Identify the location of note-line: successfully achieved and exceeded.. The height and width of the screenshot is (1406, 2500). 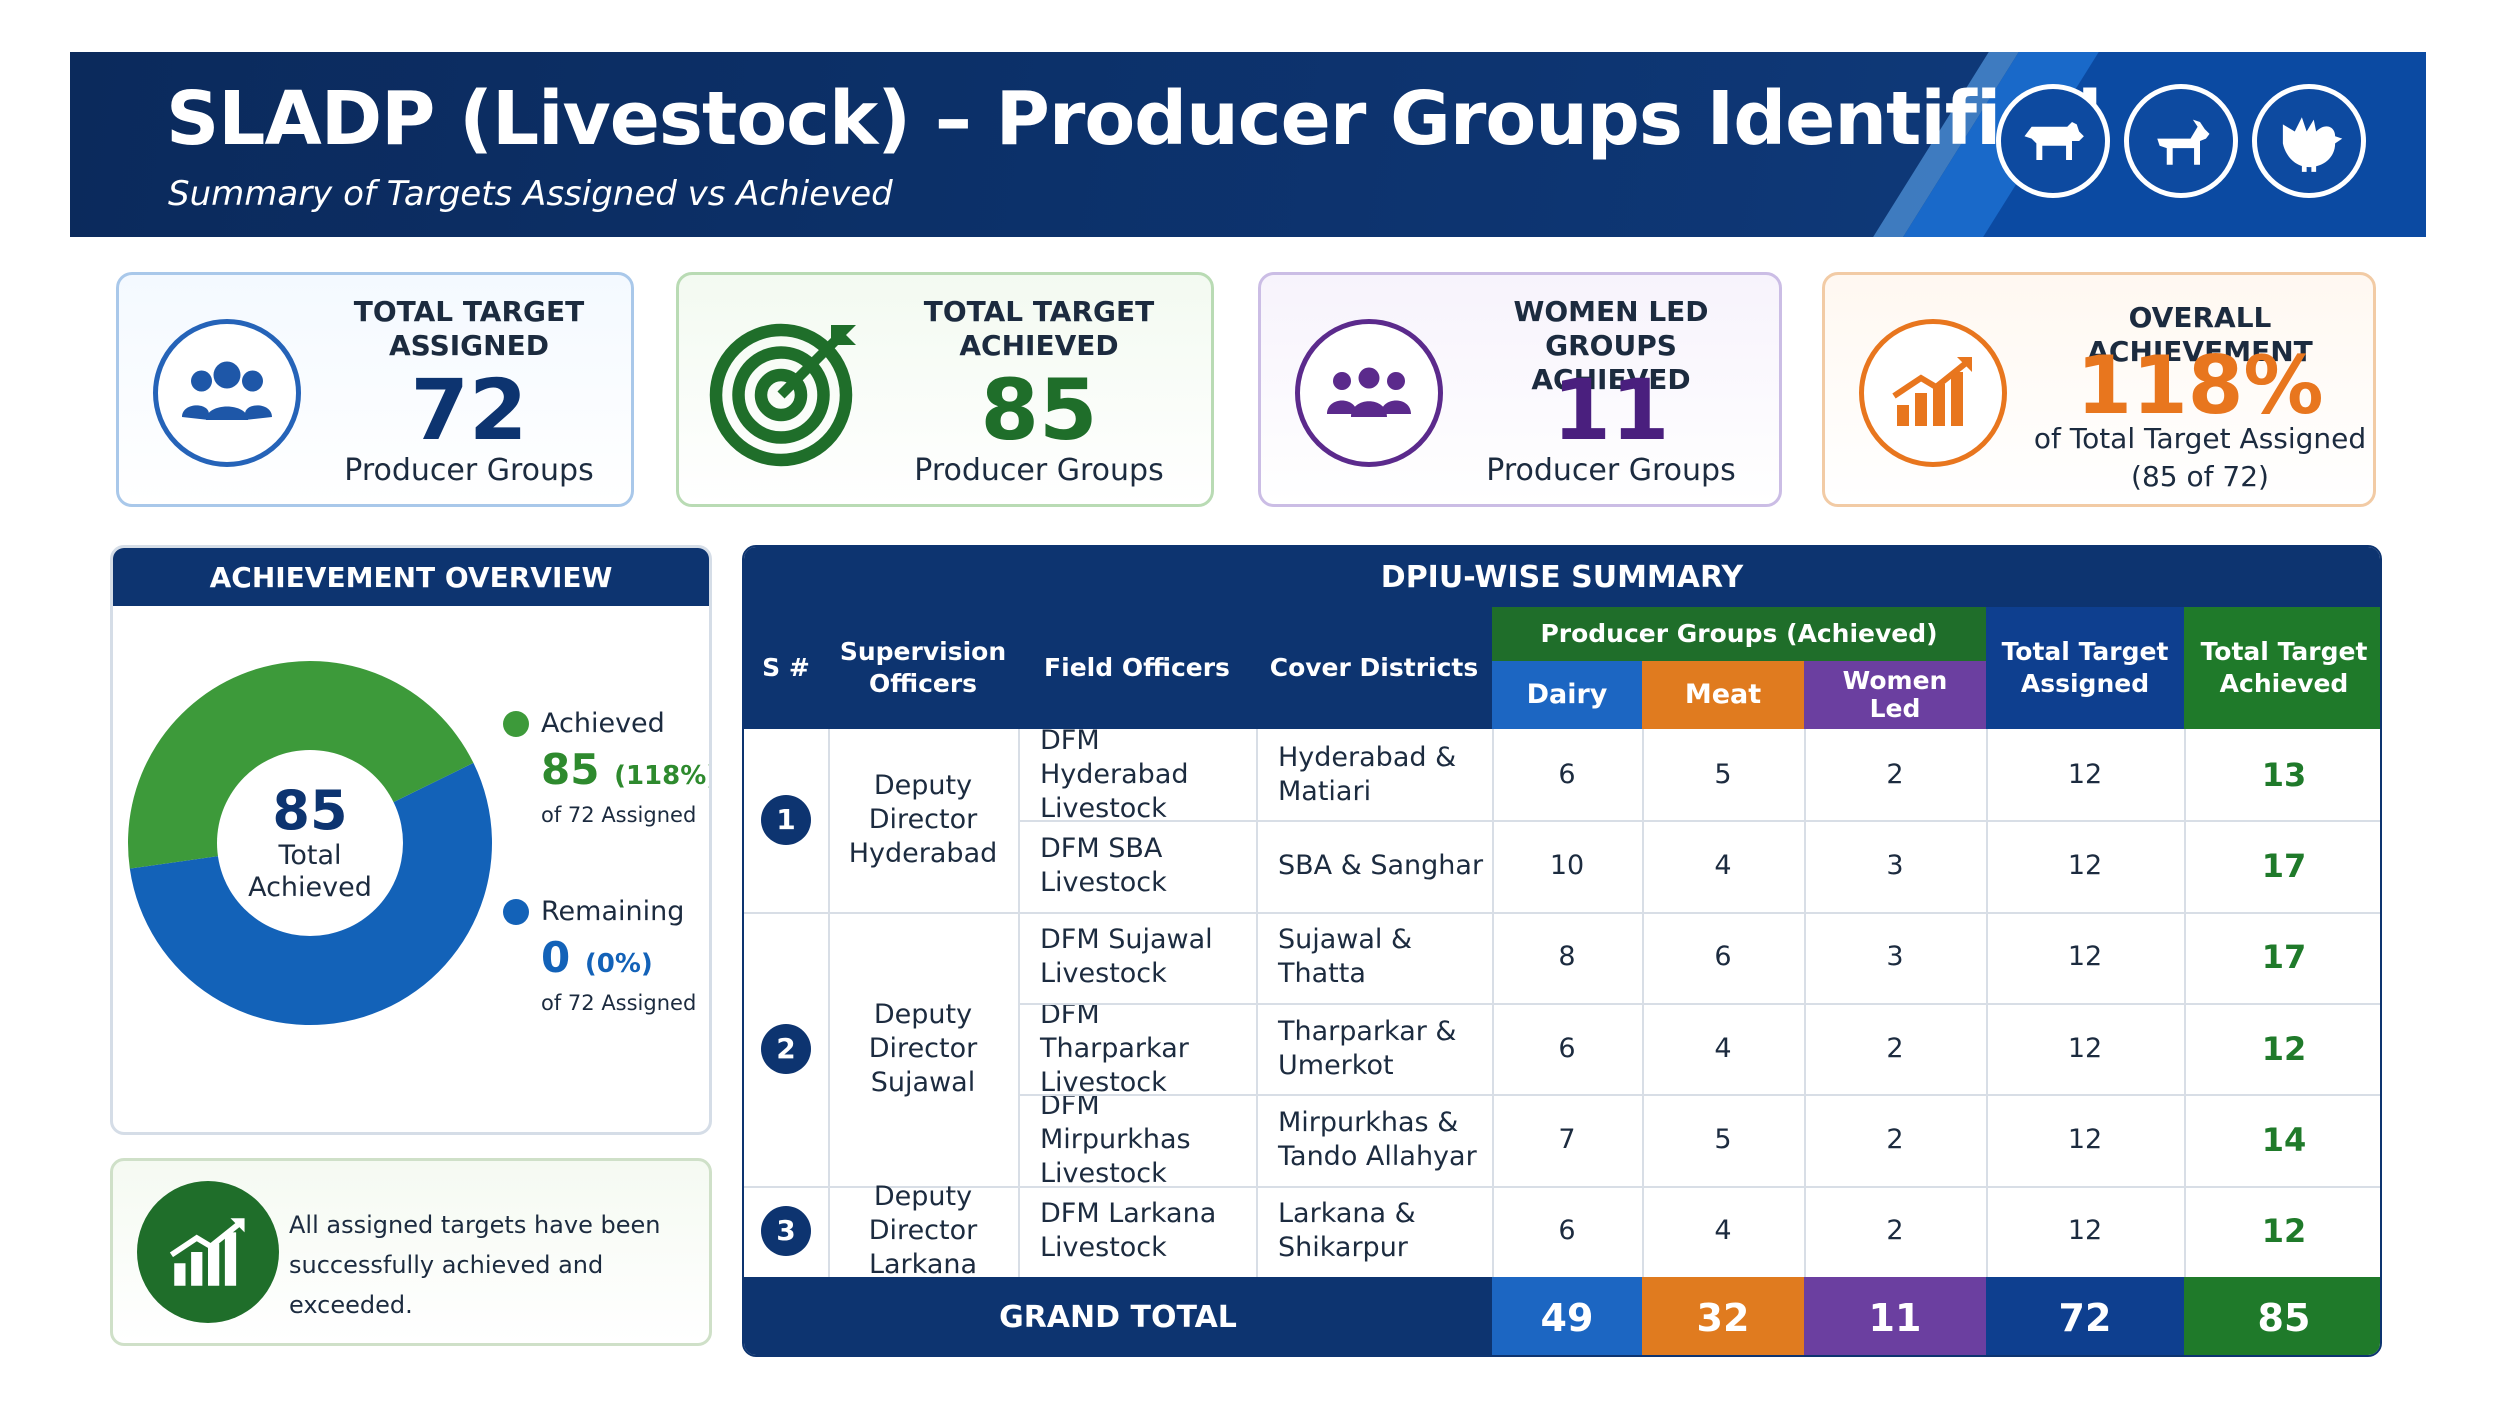
(446, 1285).